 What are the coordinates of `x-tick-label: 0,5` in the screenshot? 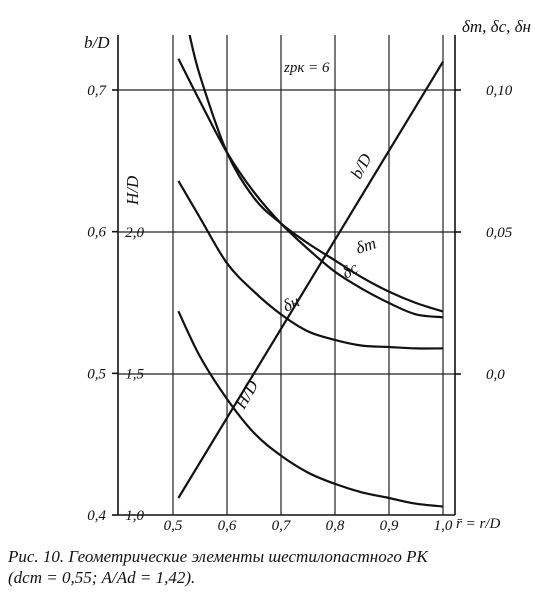 It's located at (173, 526).